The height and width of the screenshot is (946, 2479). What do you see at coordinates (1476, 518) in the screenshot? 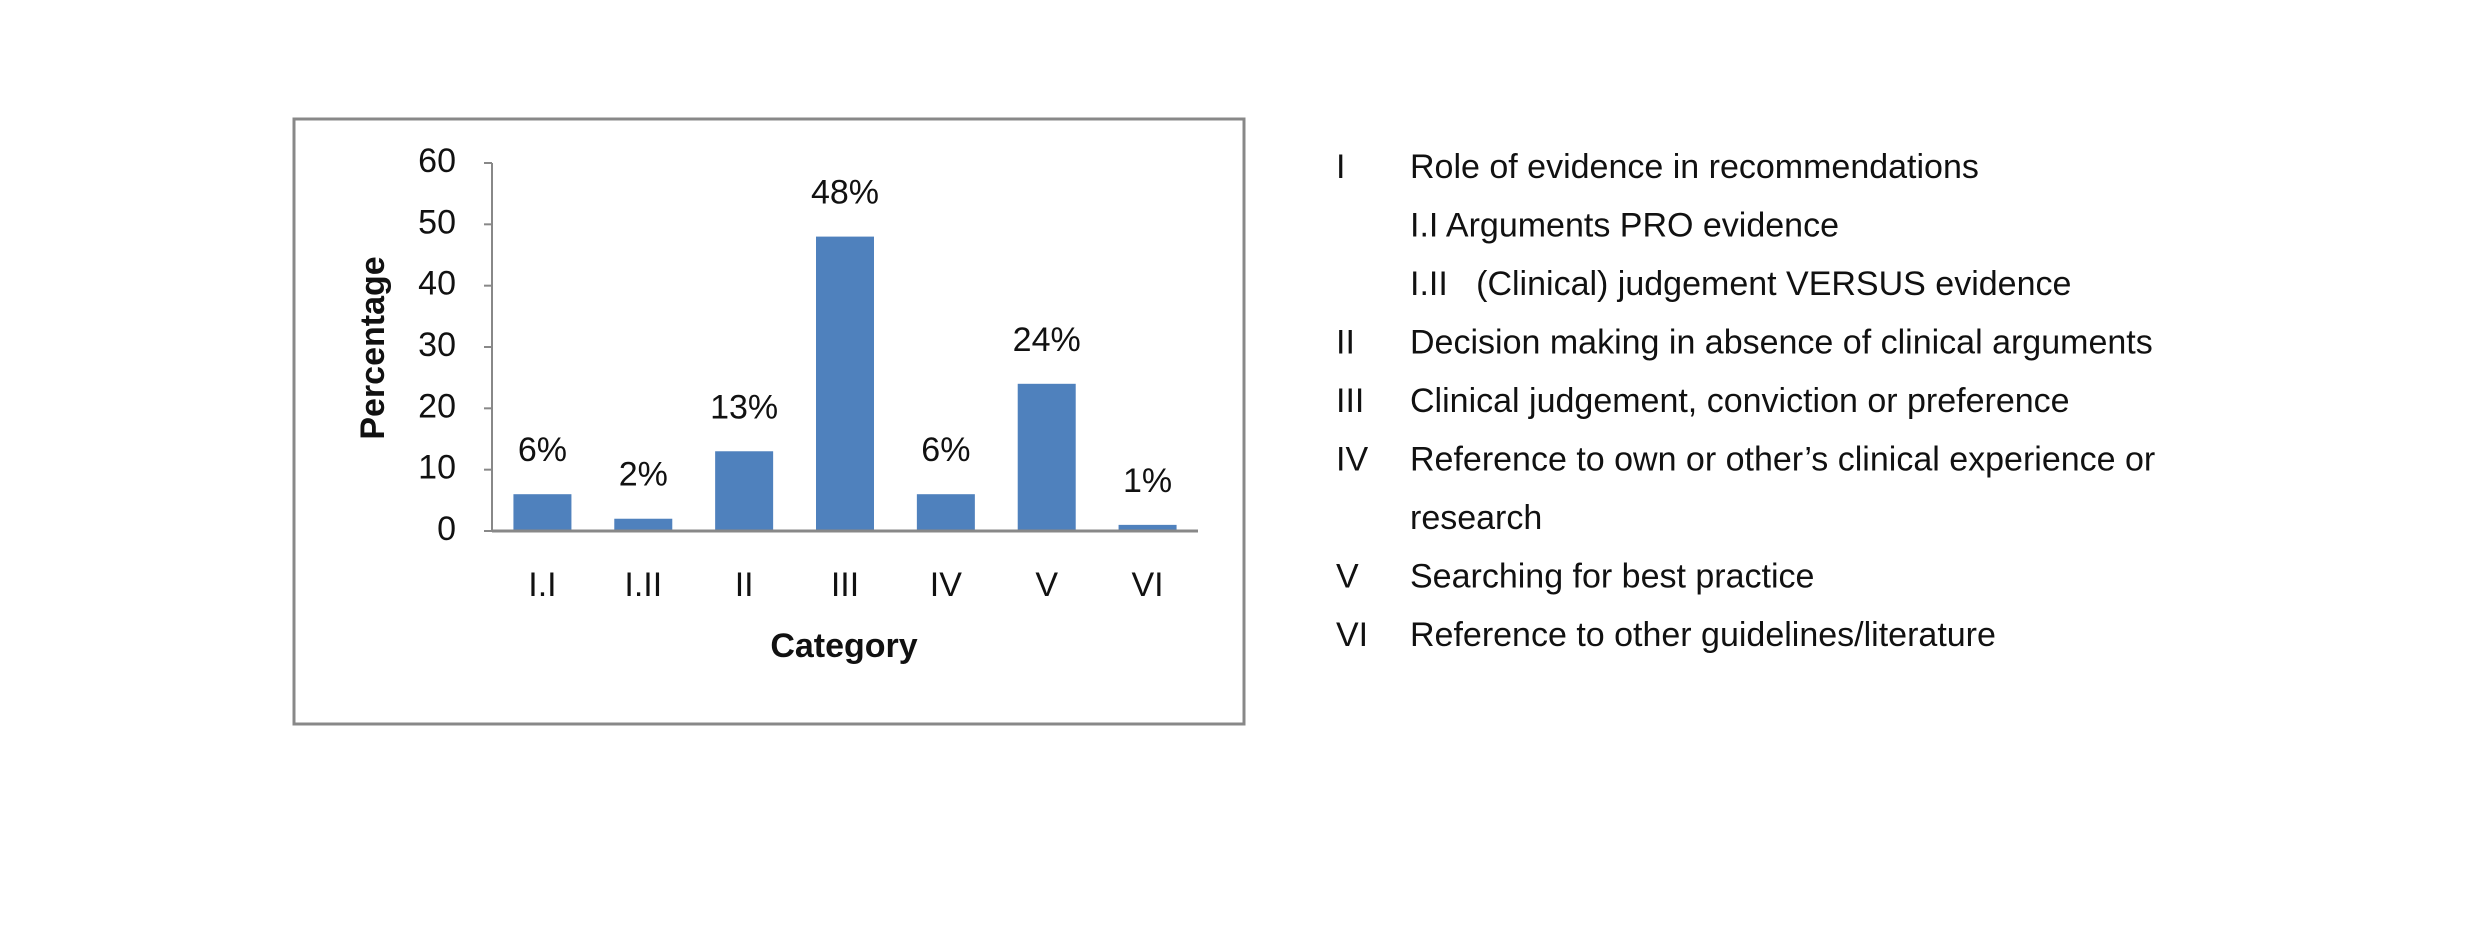
I see `key-text: research` at bounding box center [1476, 518].